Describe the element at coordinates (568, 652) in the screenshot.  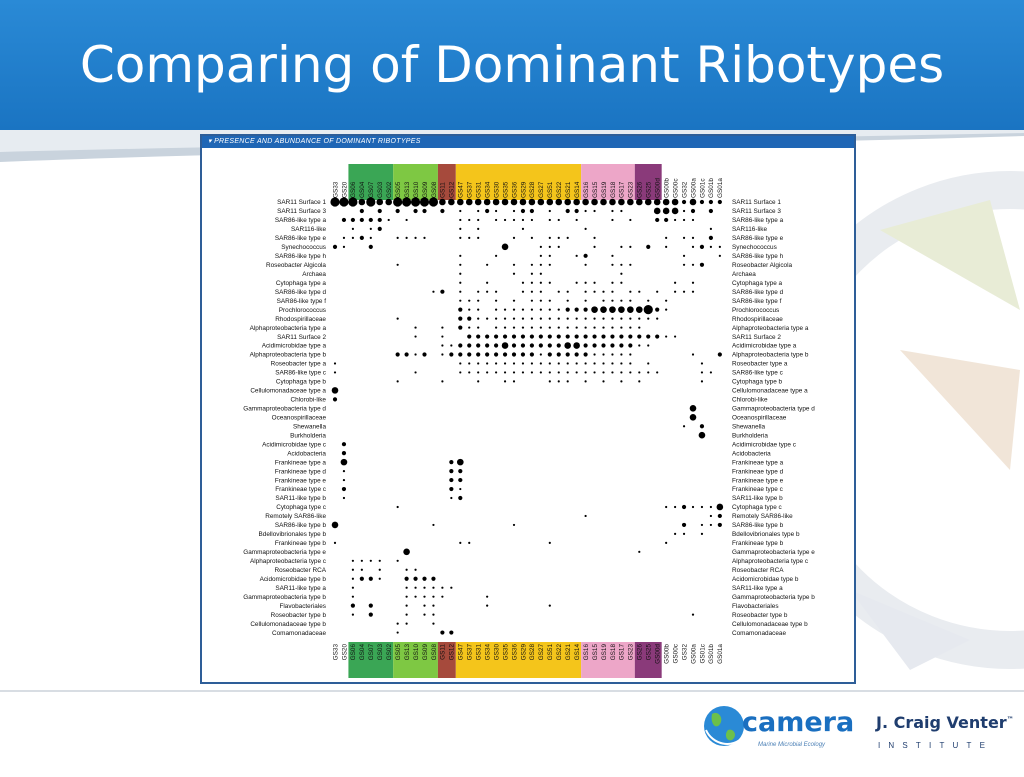
I see `column-label-bottom: GS21` at that location.